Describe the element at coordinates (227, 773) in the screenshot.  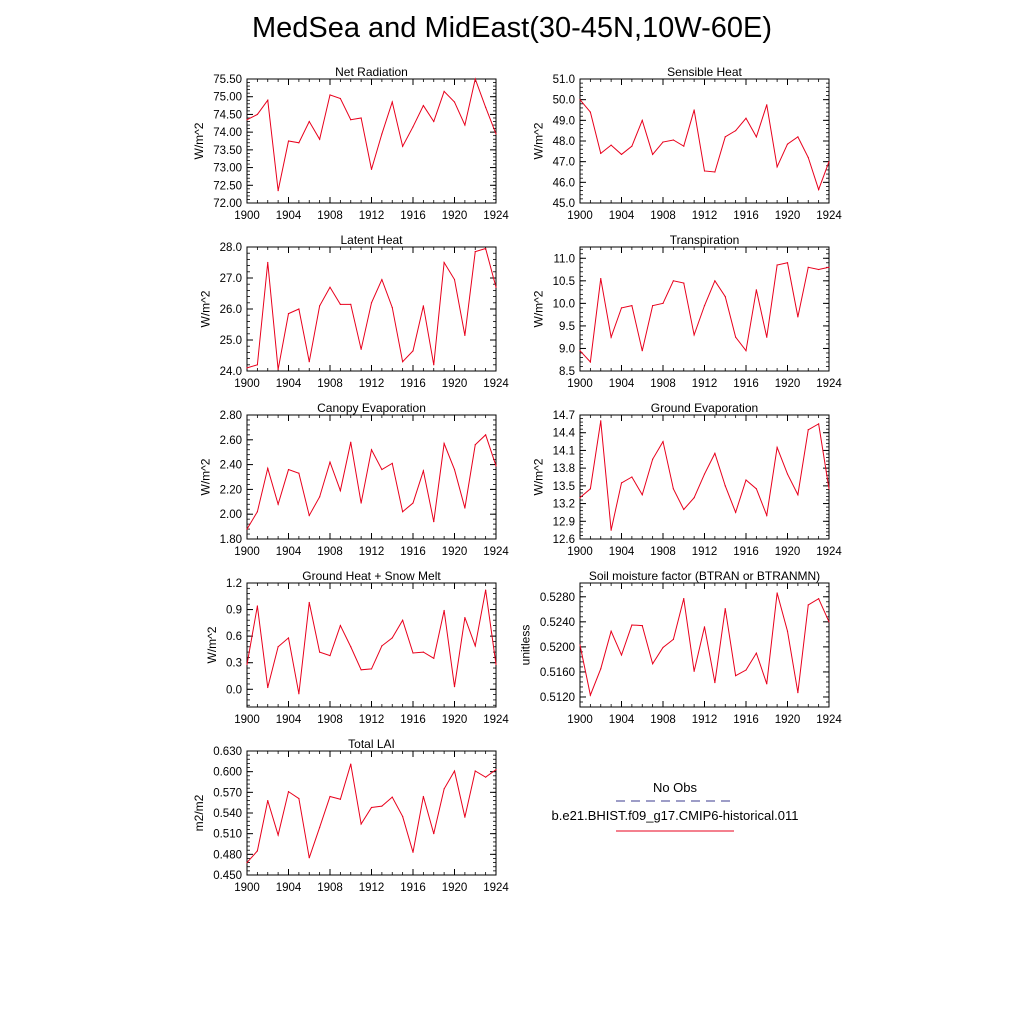
I see `y-tick-label: 0.600` at that location.